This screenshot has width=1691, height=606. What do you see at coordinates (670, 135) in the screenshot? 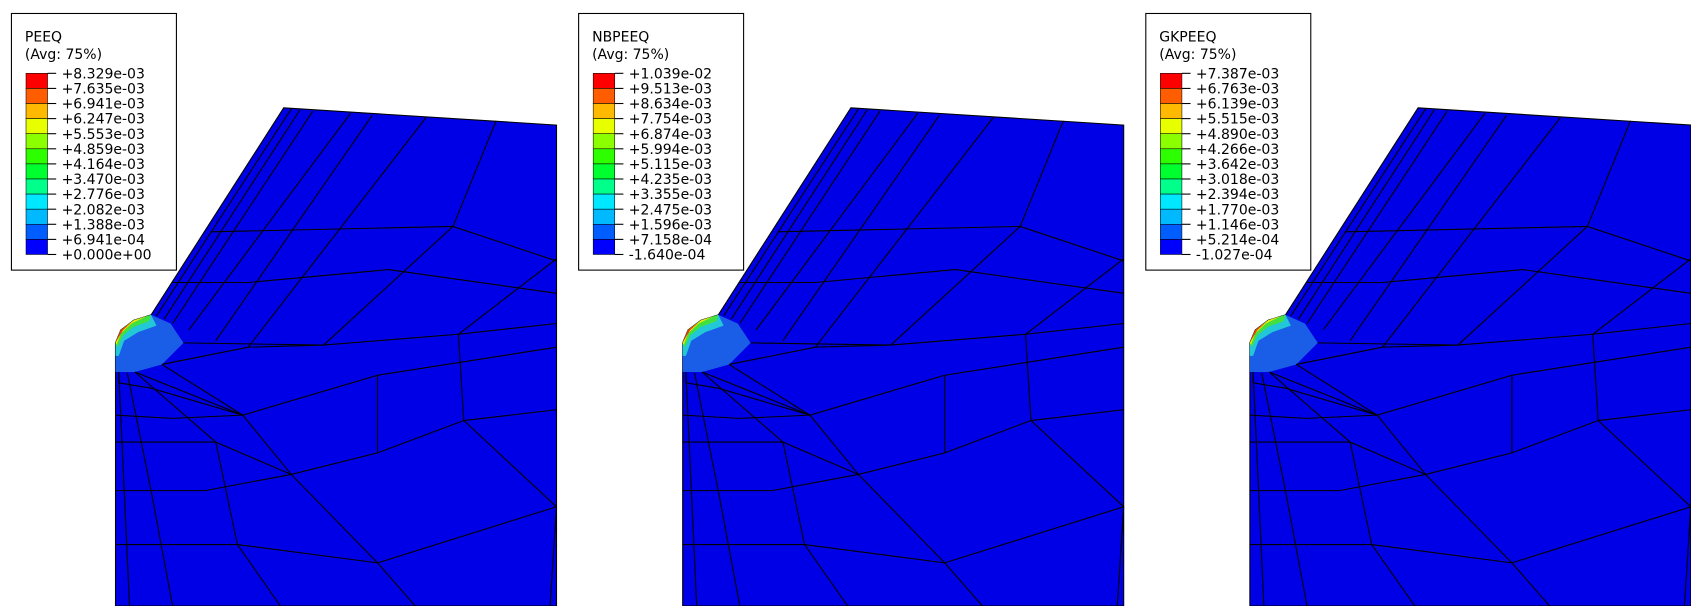
I see `legend-label: +6.874e-03` at bounding box center [670, 135].